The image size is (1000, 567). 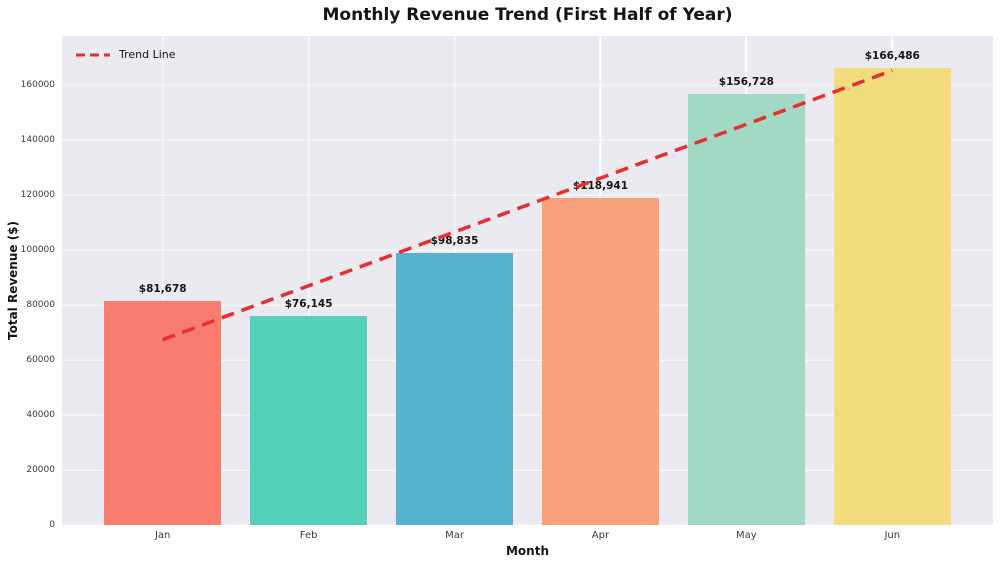 I want to click on bar-feb, so click(x=308, y=420).